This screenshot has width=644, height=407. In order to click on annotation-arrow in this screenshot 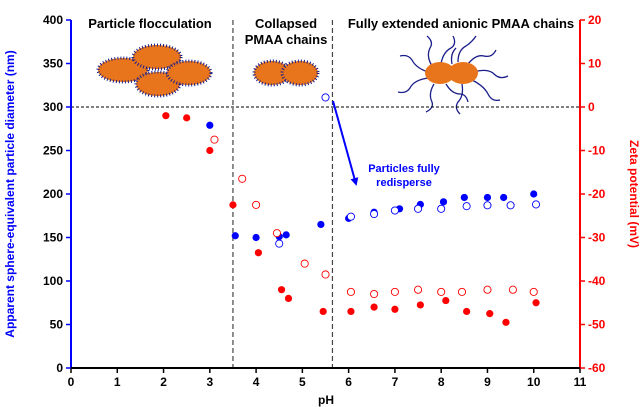, I will do `click(345, 143)`.